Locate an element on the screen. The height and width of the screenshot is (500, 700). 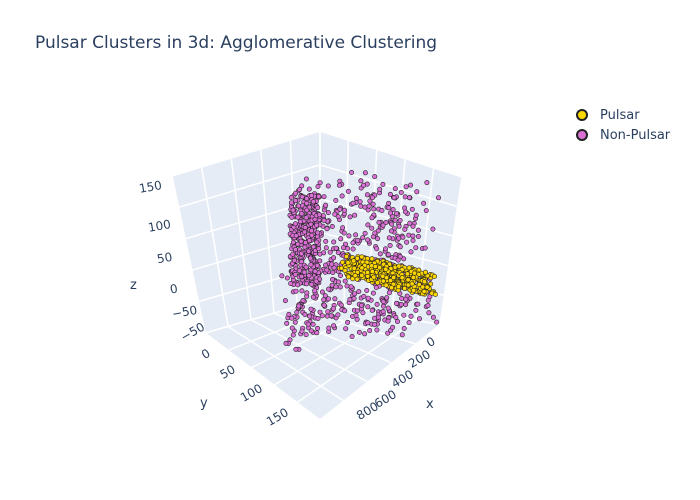
z-tick-label: 50 is located at coordinates (164, 258).